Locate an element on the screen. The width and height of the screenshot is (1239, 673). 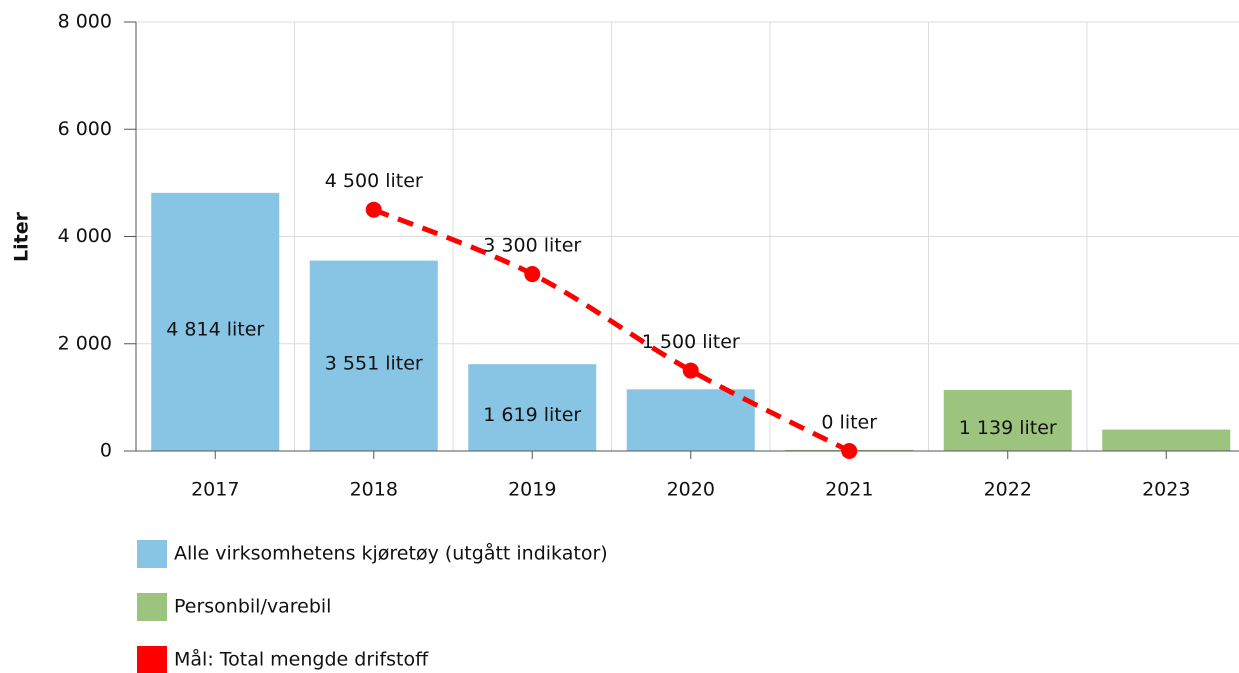
x-tick-label: 2019 is located at coordinates (532, 490).